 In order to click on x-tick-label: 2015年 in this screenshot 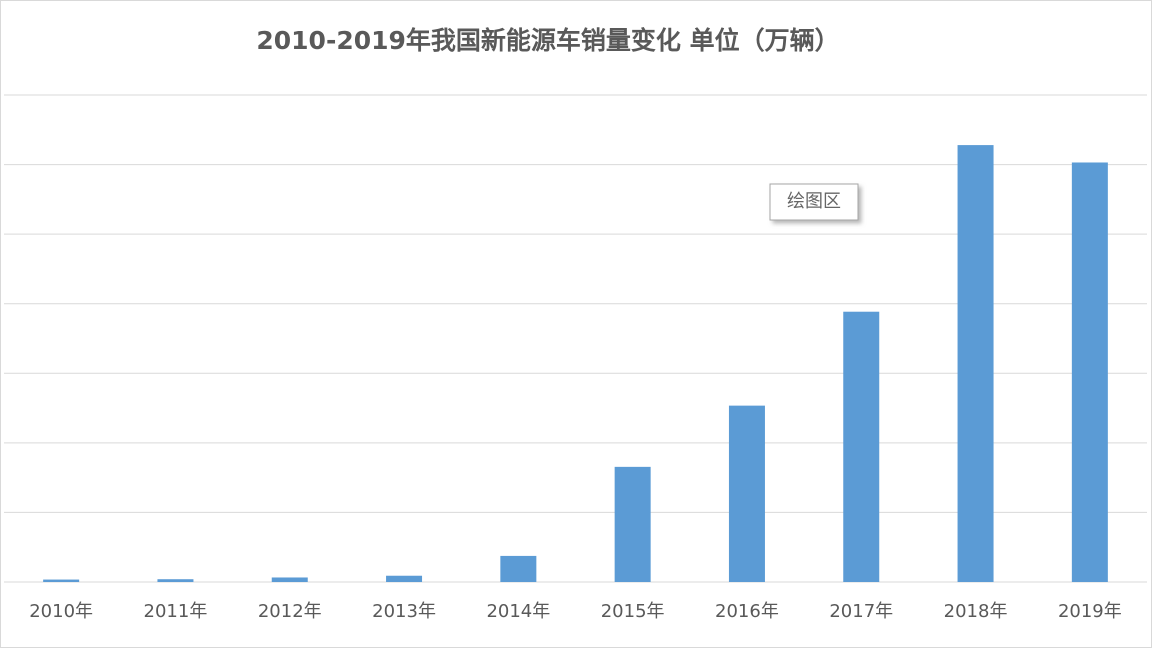, I will do `click(633, 611)`.